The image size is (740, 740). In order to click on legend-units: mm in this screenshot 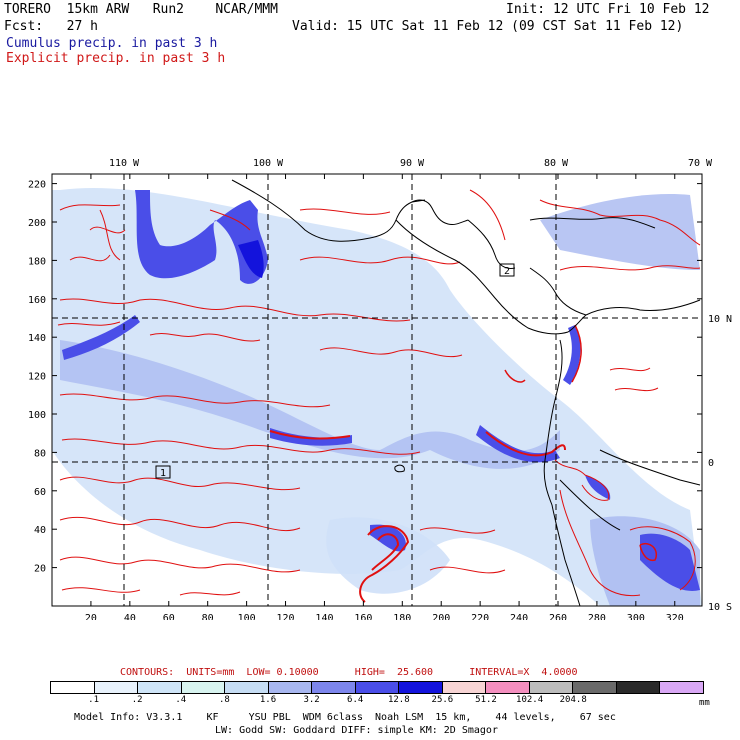, I will do `click(704, 703)`.